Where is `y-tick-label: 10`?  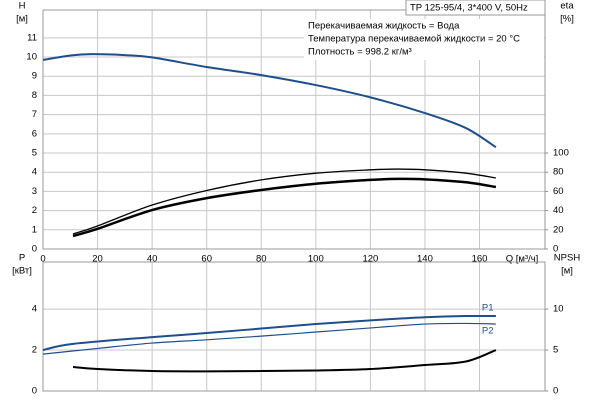 y-tick-label: 10 is located at coordinates (31, 57).